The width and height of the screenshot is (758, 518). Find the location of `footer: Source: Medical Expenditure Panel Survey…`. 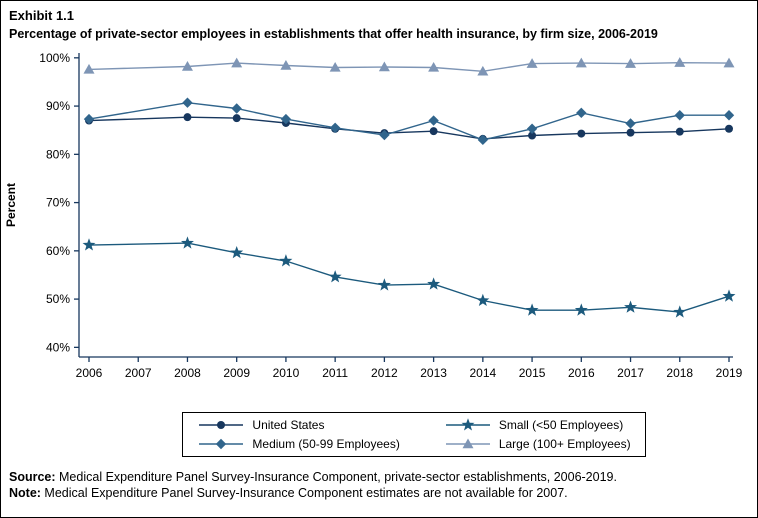

footer: Source: Medical Expenditure Panel Survey… is located at coordinates (379, 479).